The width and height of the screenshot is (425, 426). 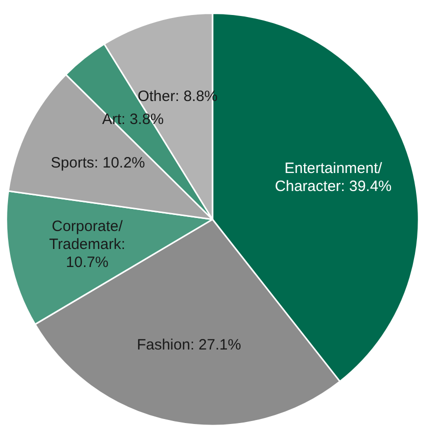 What do you see at coordinates (87, 245) in the screenshot?
I see `slice-label: Corporate/Trademark: 10.7%` at bounding box center [87, 245].